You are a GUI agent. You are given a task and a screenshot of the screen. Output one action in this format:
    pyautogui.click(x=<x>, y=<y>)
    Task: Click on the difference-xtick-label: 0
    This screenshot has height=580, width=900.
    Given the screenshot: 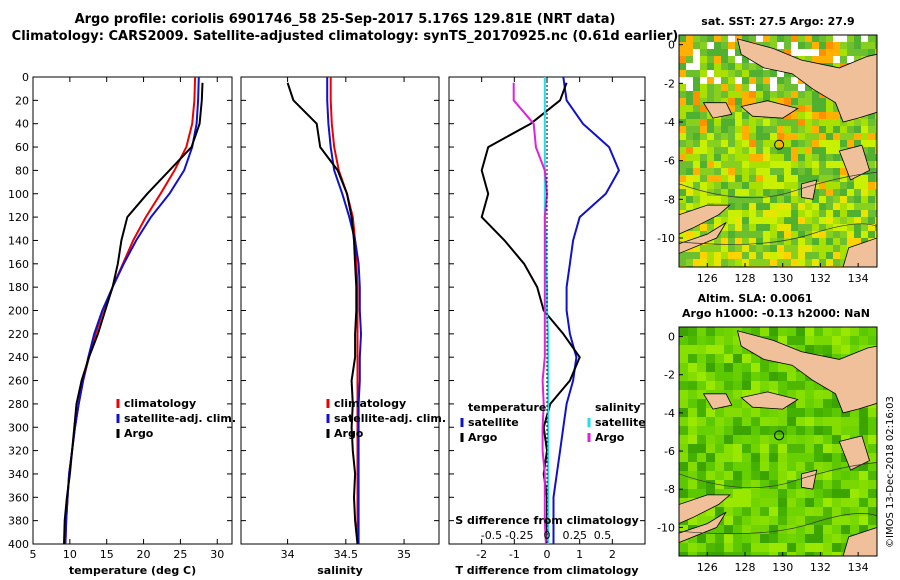 What is the action you would take?
    pyautogui.click(x=547, y=554)
    